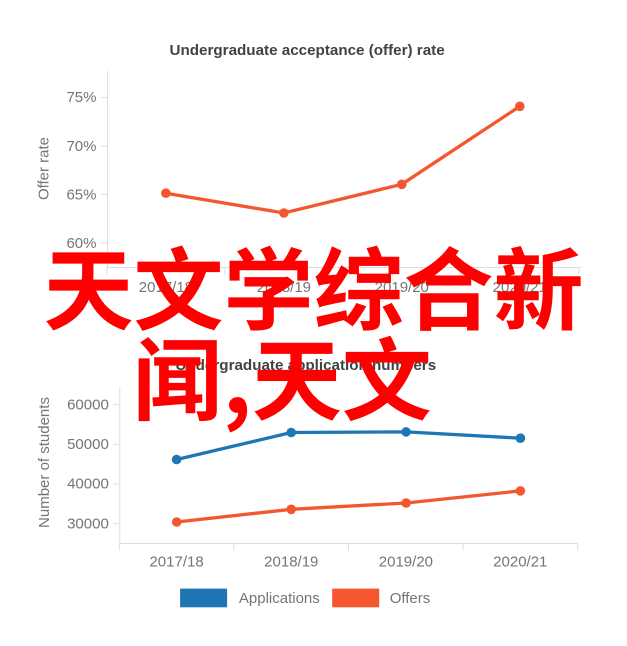 Image resolution: width=627 pixels, height=646 pixels. I want to click on svg-text: Offers, so click(410, 598).